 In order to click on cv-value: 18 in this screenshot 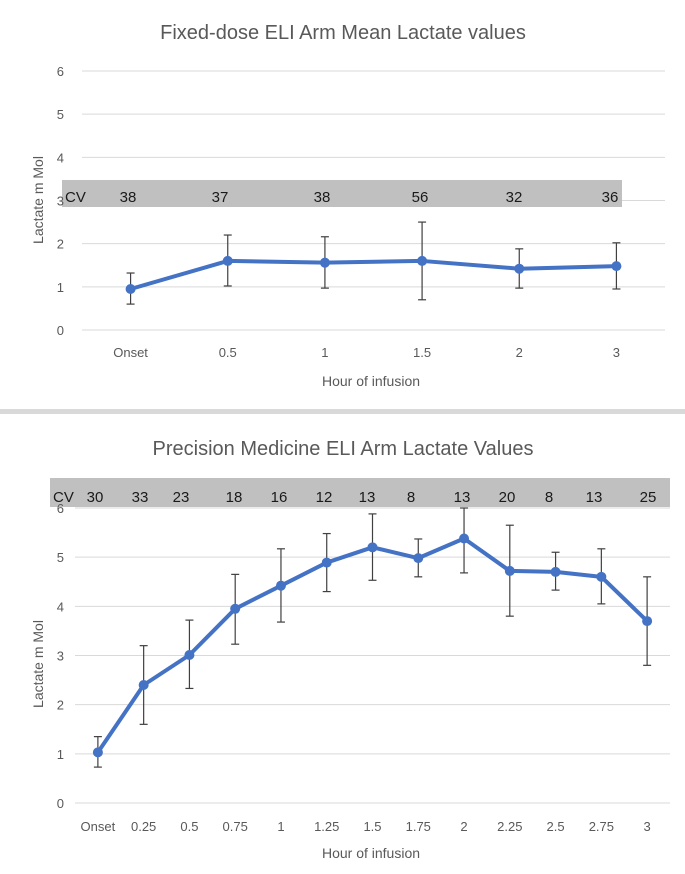, I will do `click(234, 497)`.